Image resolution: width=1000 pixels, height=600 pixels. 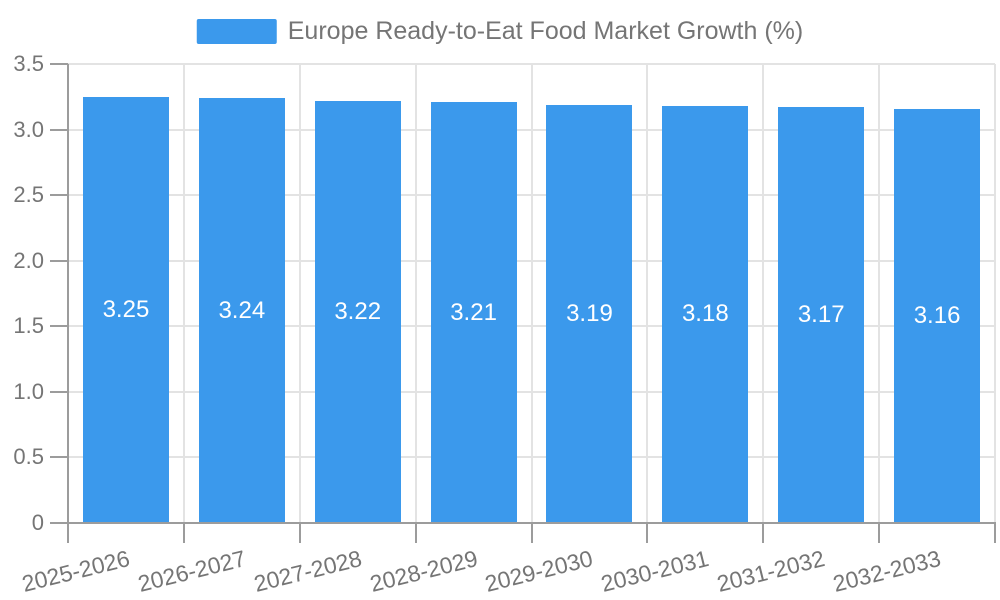 What do you see at coordinates (887, 571) in the screenshot?
I see `x-axis-label: 2032-2033` at bounding box center [887, 571].